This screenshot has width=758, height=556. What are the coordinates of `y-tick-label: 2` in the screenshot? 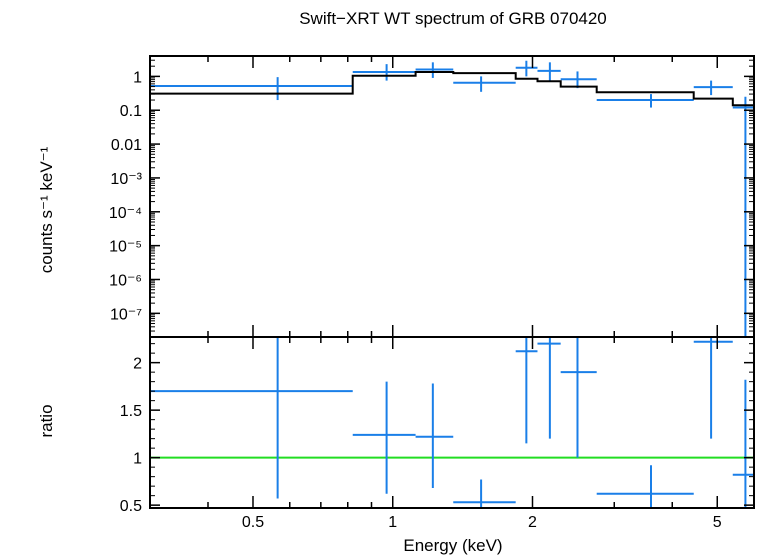 It's located at (137, 364).